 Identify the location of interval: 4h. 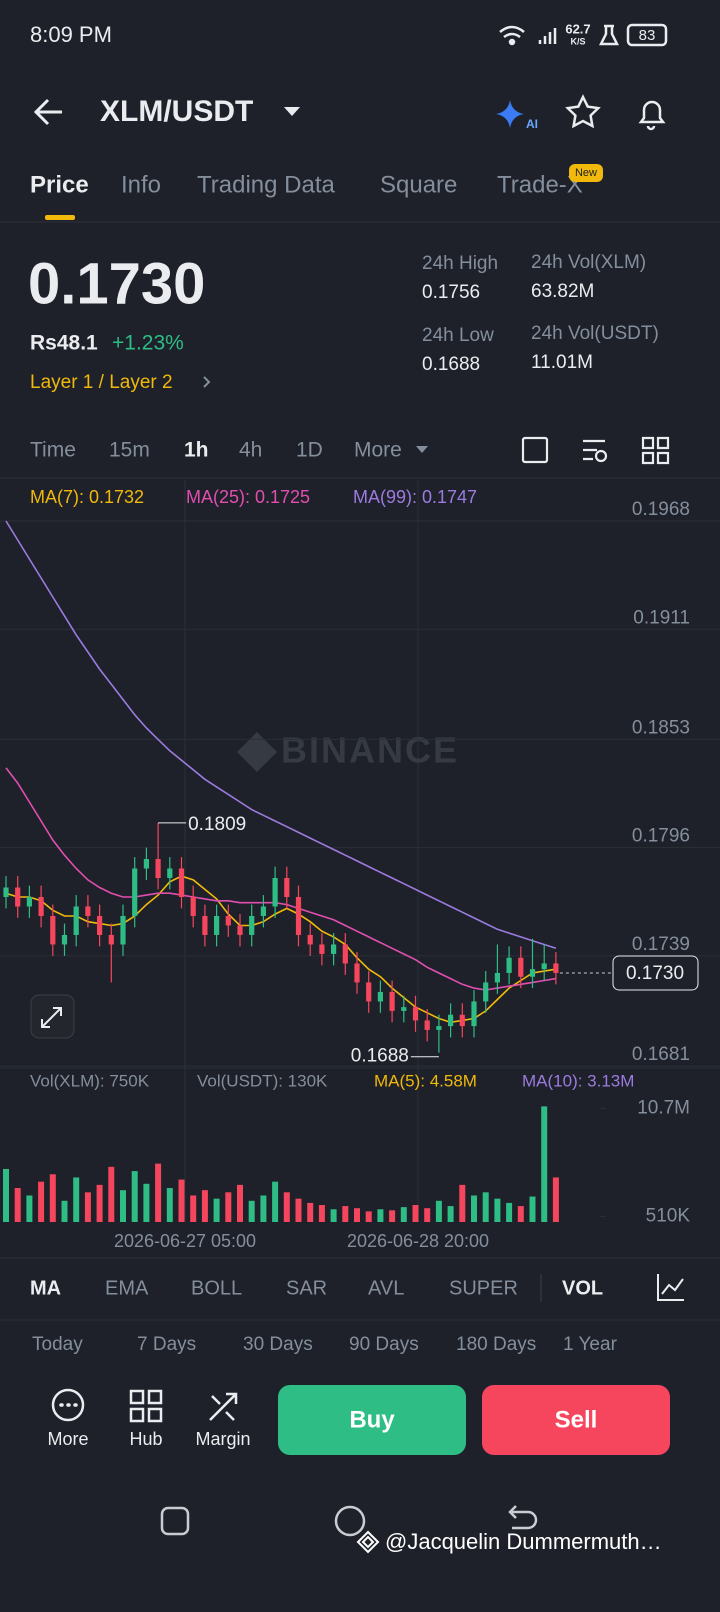
(250, 450).